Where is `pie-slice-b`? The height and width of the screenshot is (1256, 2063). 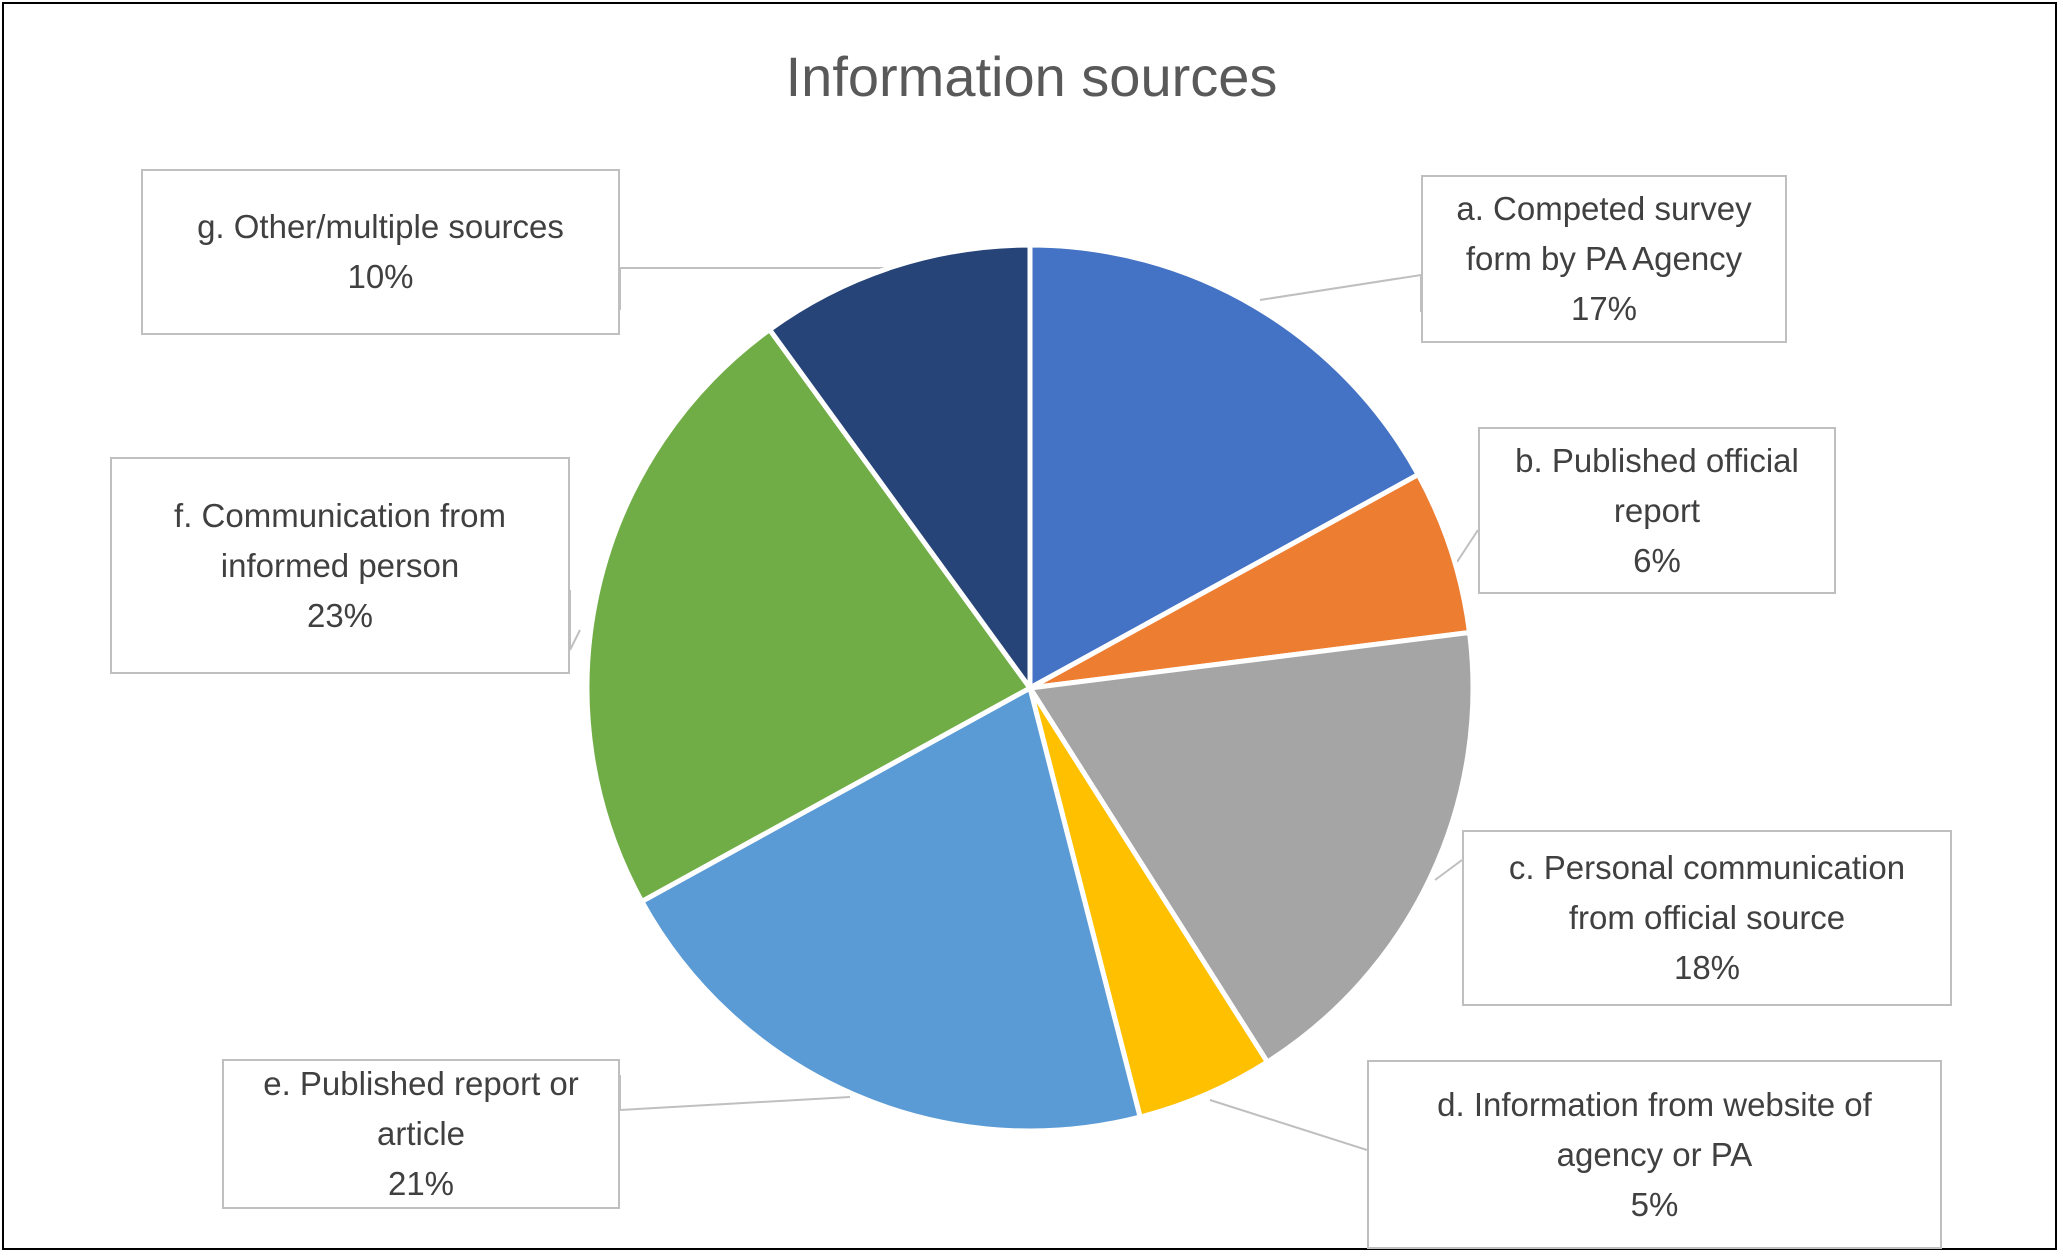
pie-slice-b is located at coordinates (1250, 581).